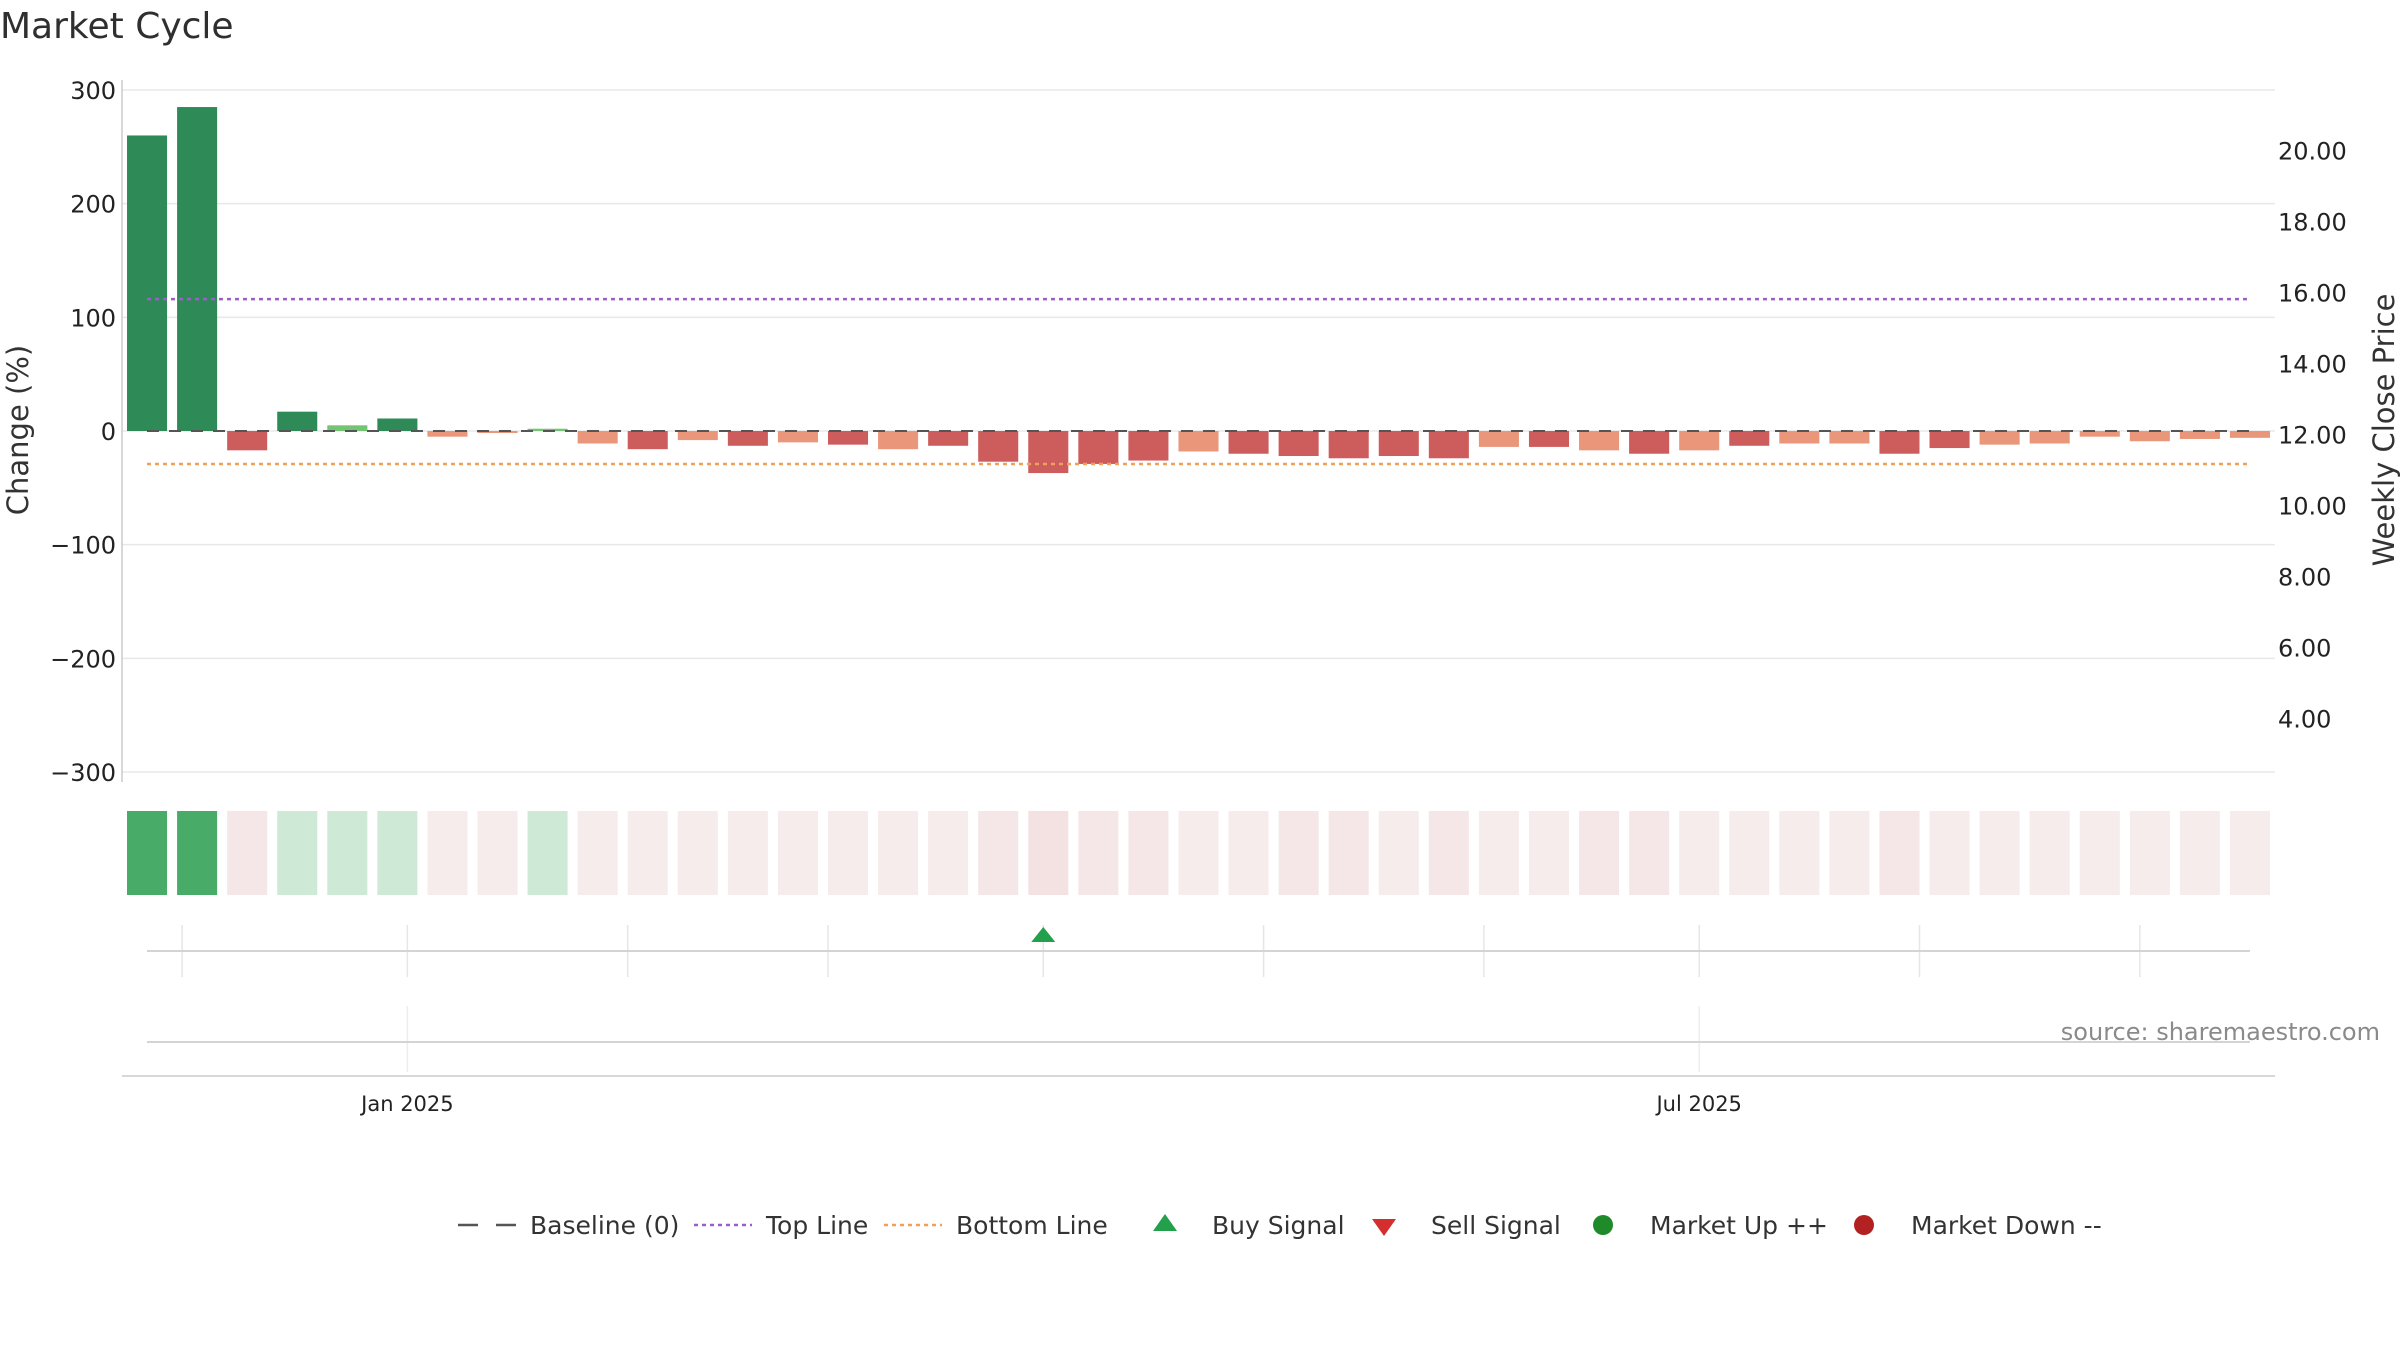 The width and height of the screenshot is (2400, 1350). What do you see at coordinates (2304, 649) in the screenshot?
I see `y2-tick-label: 6.00` at bounding box center [2304, 649].